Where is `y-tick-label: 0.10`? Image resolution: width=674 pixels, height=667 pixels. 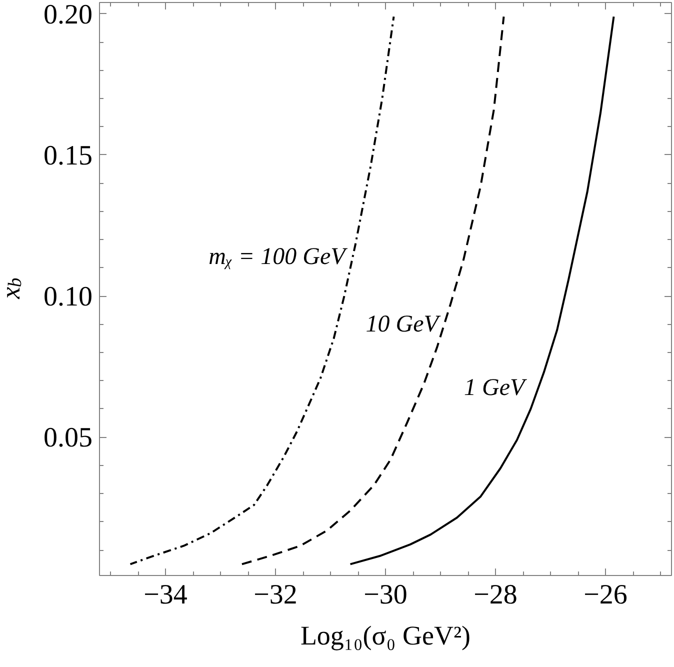
y-tick-label: 0.10 is located at coordinates (68, 297).